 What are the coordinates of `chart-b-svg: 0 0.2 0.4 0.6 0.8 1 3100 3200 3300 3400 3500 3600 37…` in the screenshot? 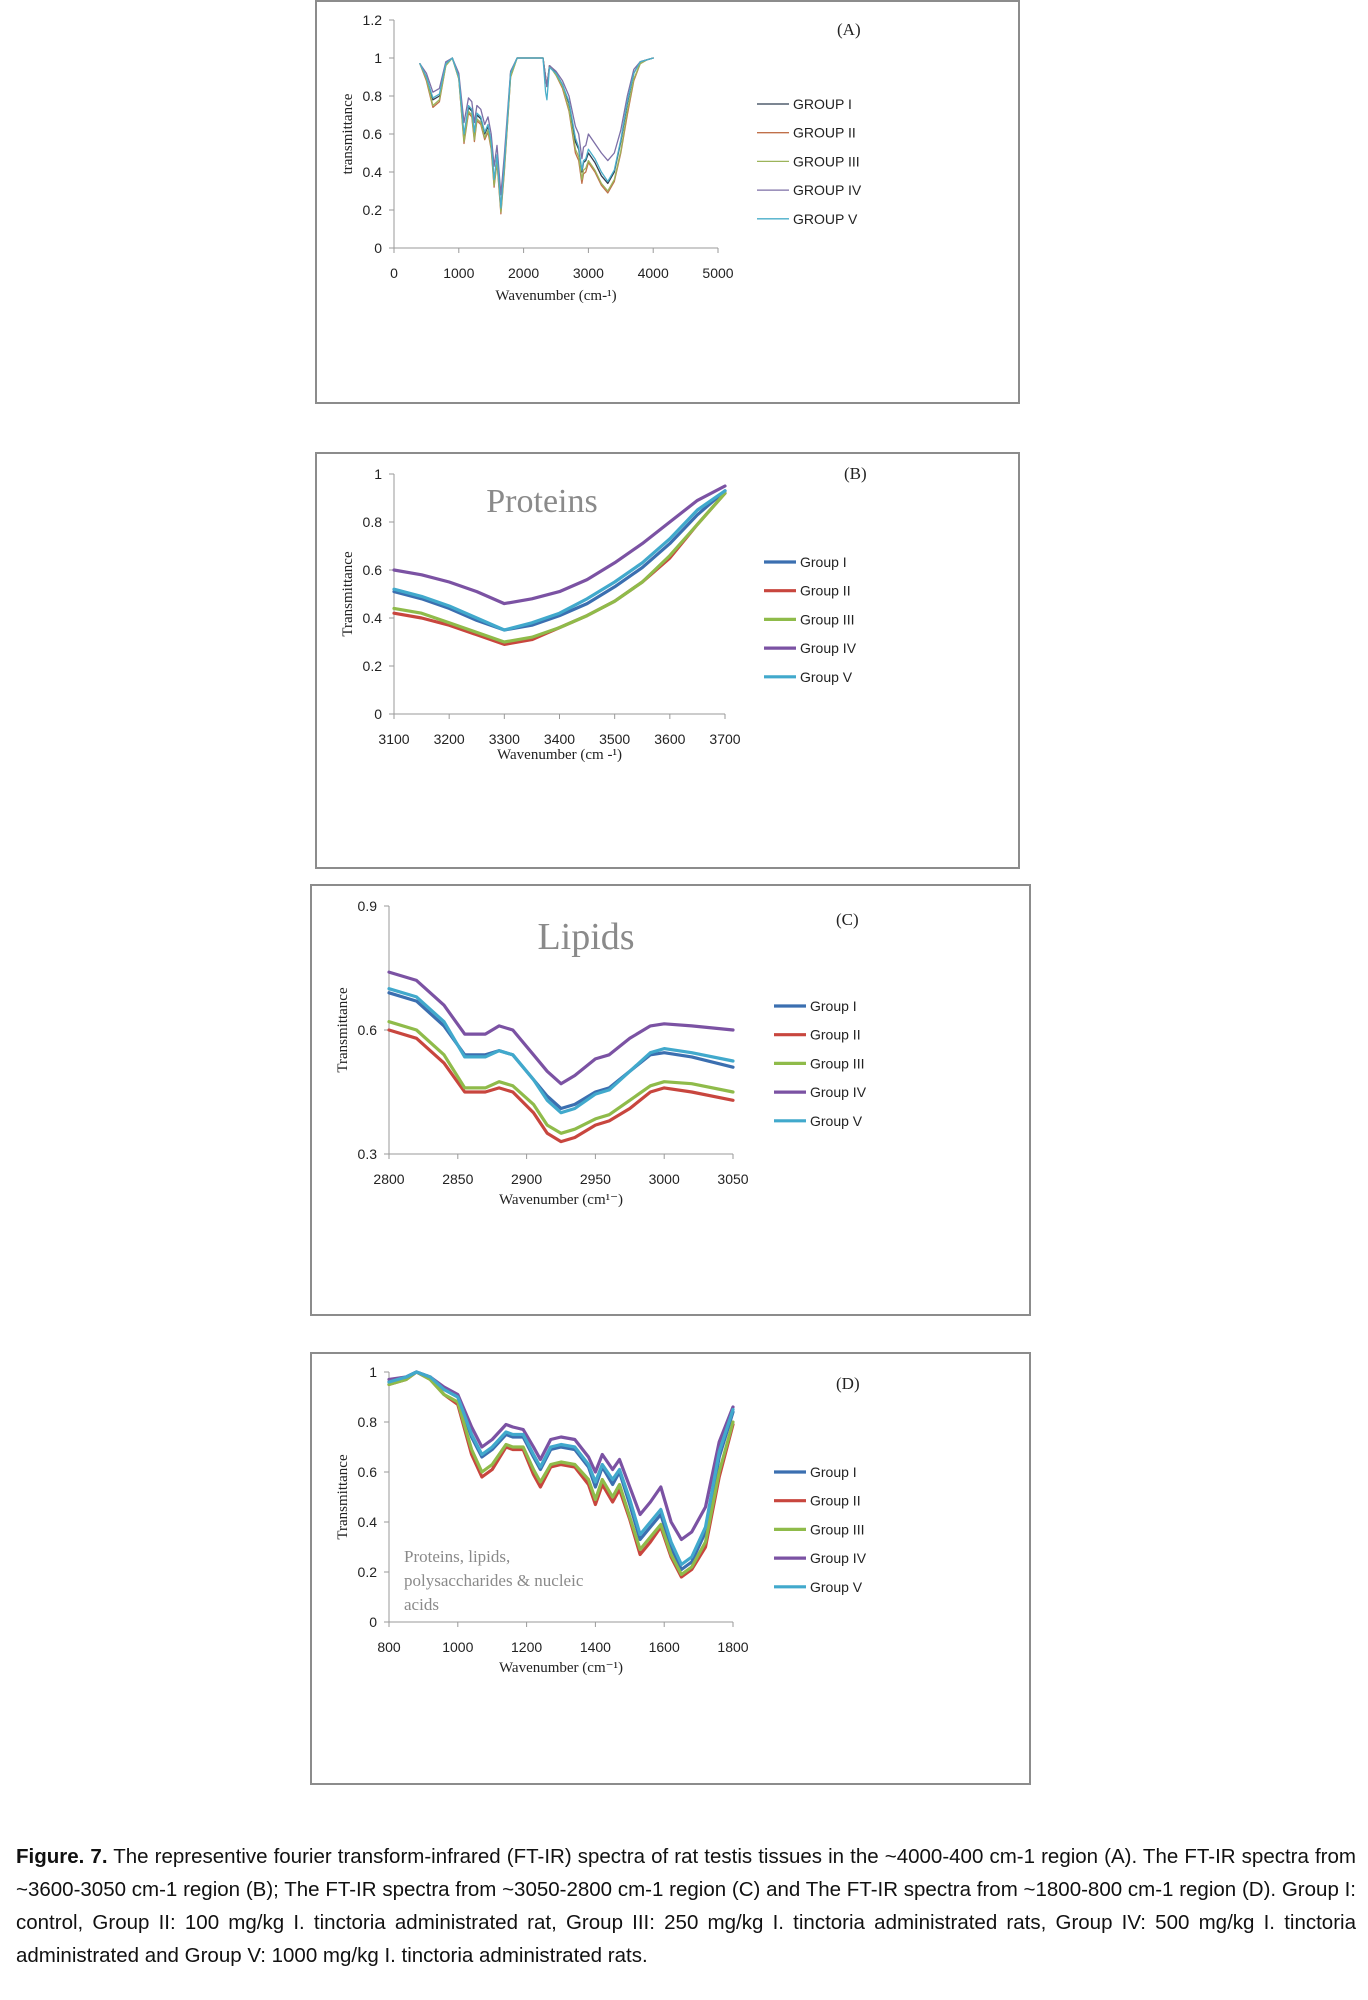 It's located at (603, 613).